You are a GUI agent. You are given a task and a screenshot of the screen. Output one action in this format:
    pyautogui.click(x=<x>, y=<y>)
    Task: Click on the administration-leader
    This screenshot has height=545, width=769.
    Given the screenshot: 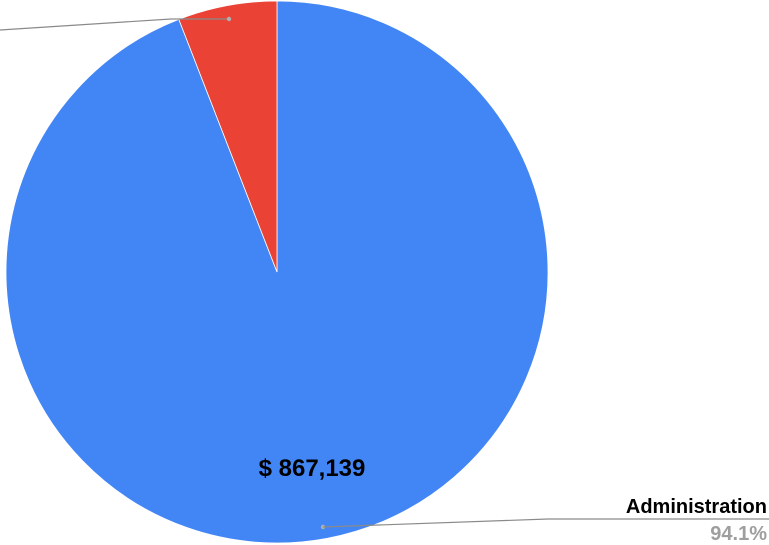 What is the action you would take?
    pyautogui.click(x=544, y=524)
    